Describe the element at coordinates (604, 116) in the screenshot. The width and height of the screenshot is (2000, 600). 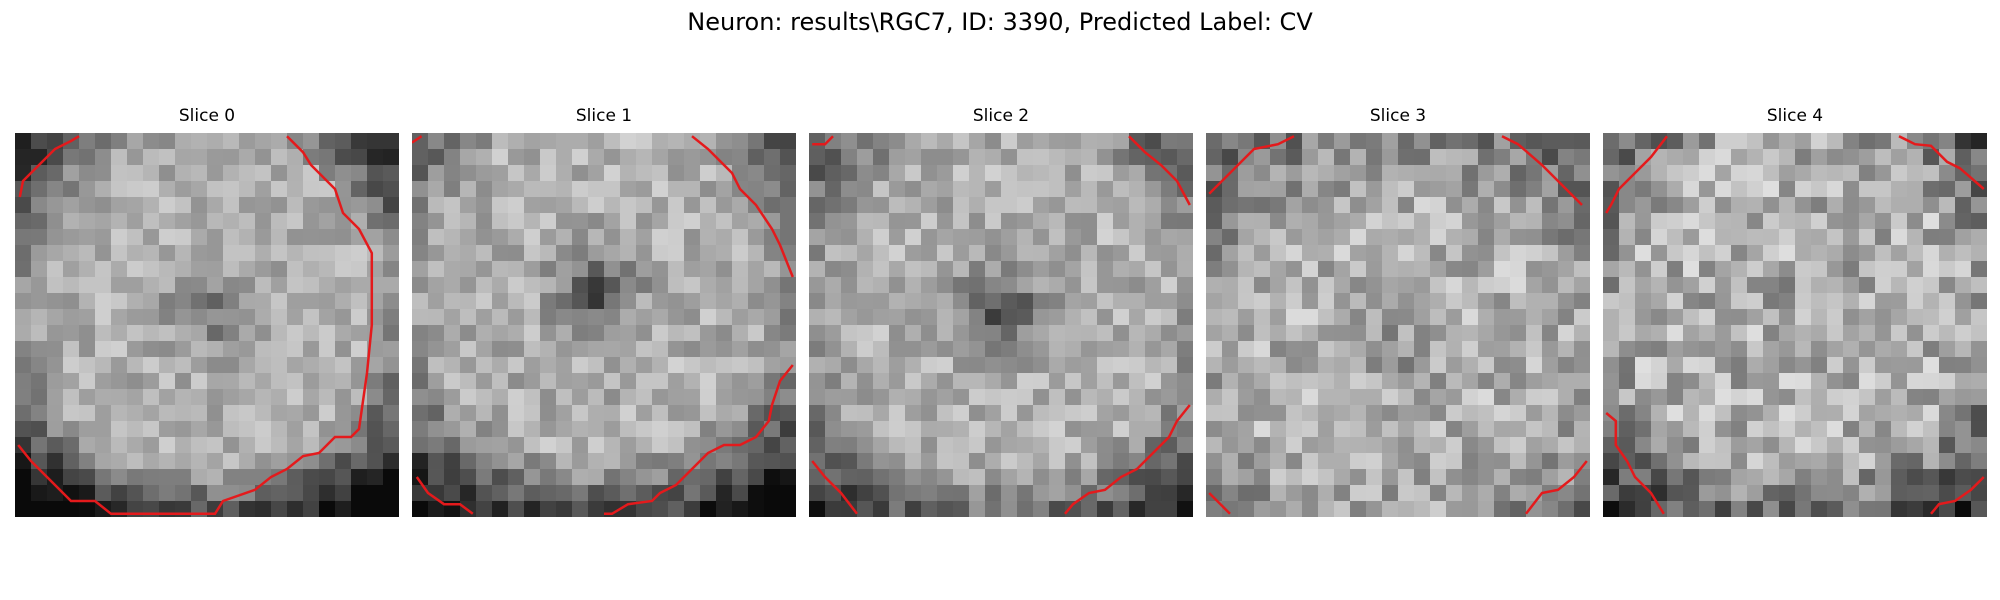
I see `slice-title: Slice 1` at that location.